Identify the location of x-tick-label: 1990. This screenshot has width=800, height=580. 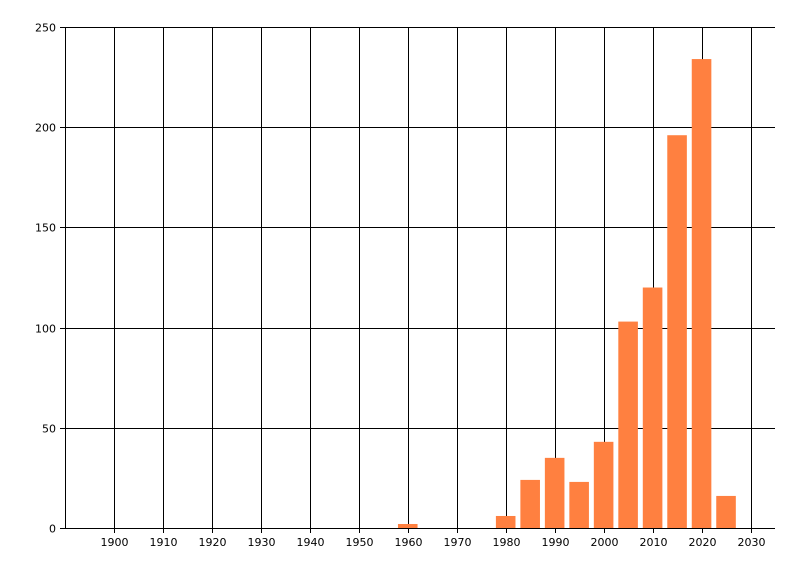
(556, 542).